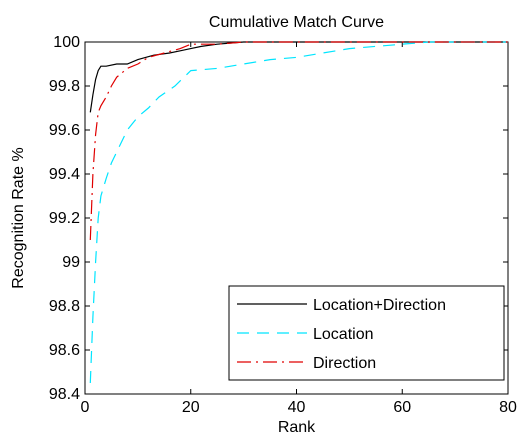 This screenshot has width=517, height=442. Describe the element at coordinates (18, 217) in the screenshot. I see `y-axis-label: Recognition Rate %` at that location.